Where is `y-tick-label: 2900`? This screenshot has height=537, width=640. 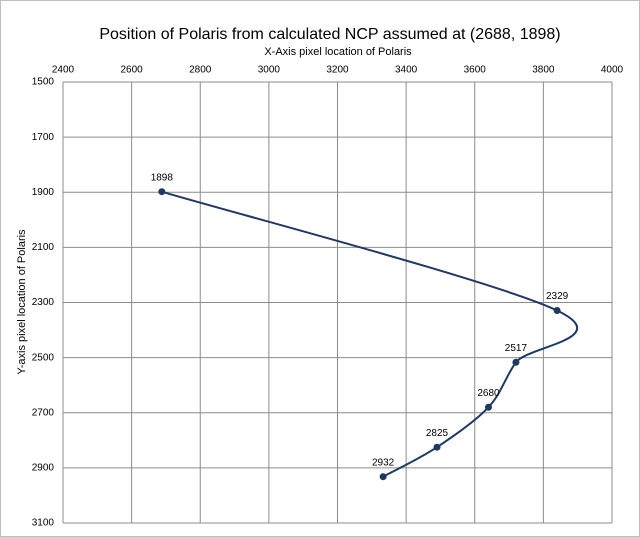 y-tick-label: 2900 is located at coordinates (43, 468).